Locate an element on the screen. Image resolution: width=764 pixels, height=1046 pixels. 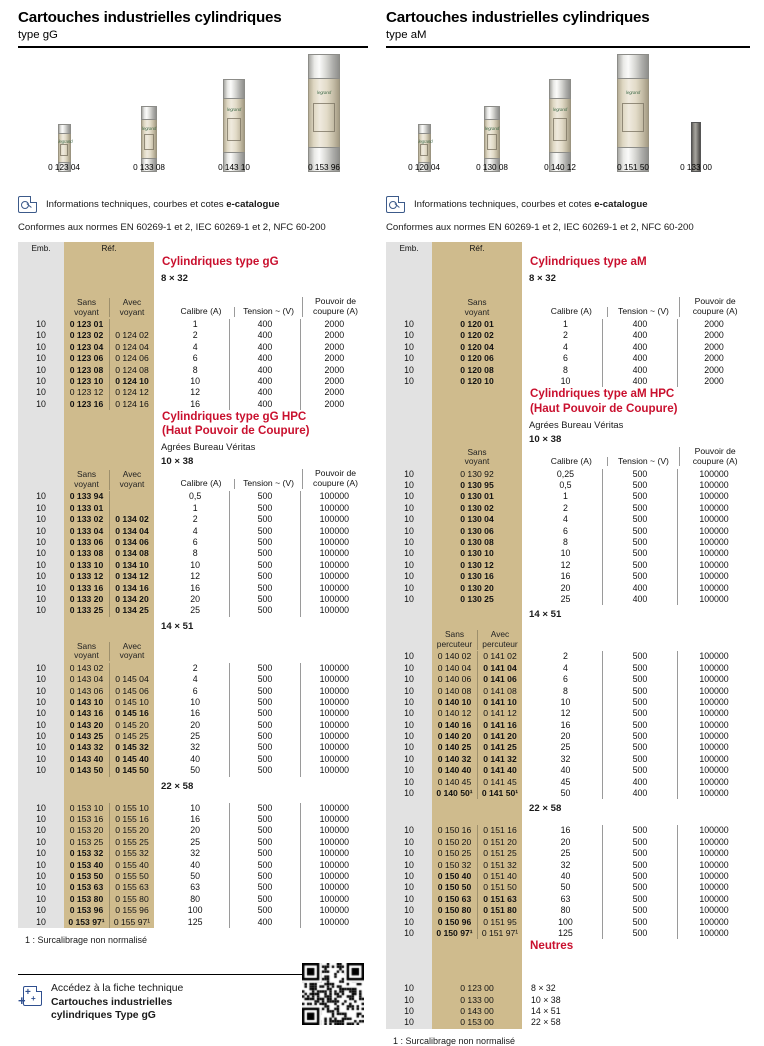
ref-avec: 0 155 20 is located at coordinates (131, 831).